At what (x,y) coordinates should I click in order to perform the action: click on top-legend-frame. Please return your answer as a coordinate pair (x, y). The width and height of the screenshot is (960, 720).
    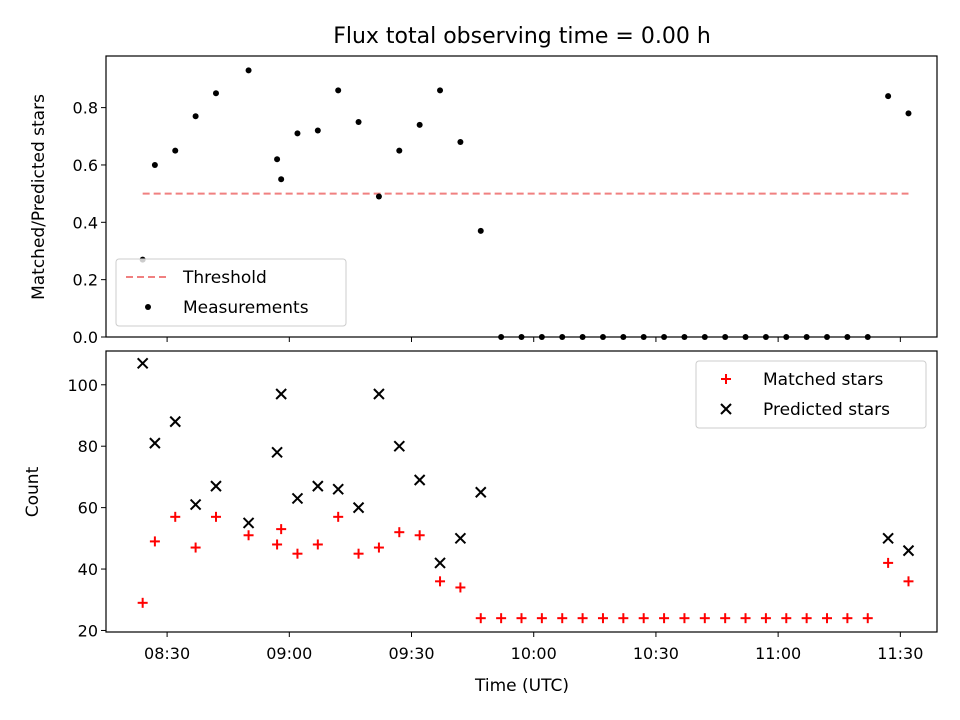
    Looking at the image, I should click on (231, 292).